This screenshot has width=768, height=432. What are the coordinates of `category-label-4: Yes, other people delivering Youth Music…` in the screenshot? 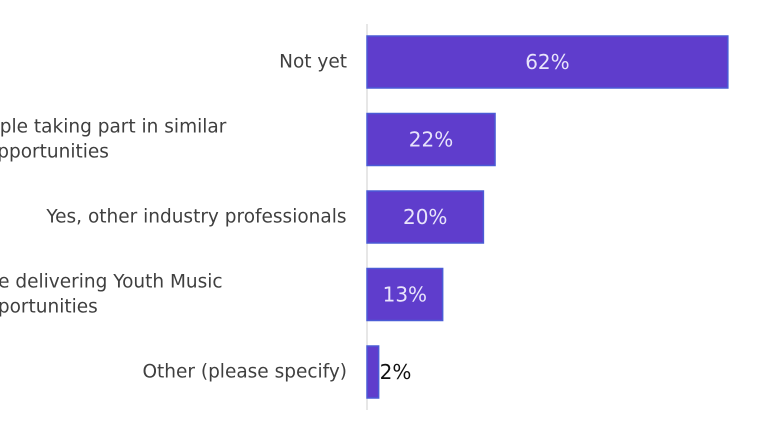 It's located at (111, 295).